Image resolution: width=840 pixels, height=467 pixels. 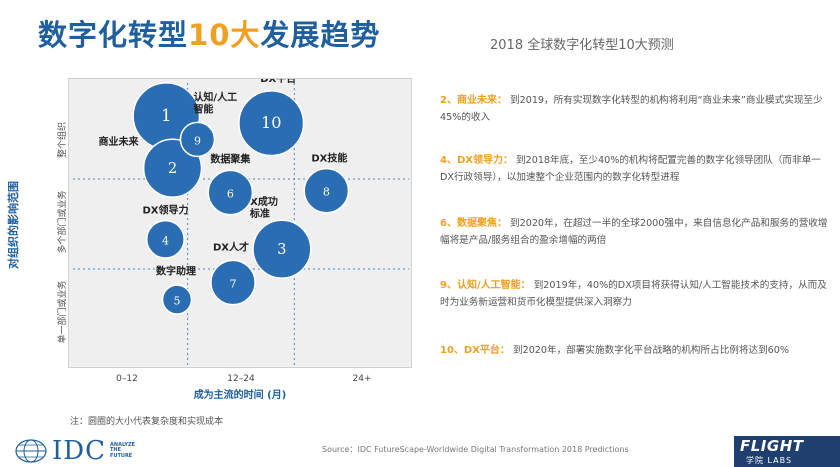 What do you see at coordinates (119, 141) in the screenshot?
I see `bubble-label: 商业未来` at bounding box center [119, 141].